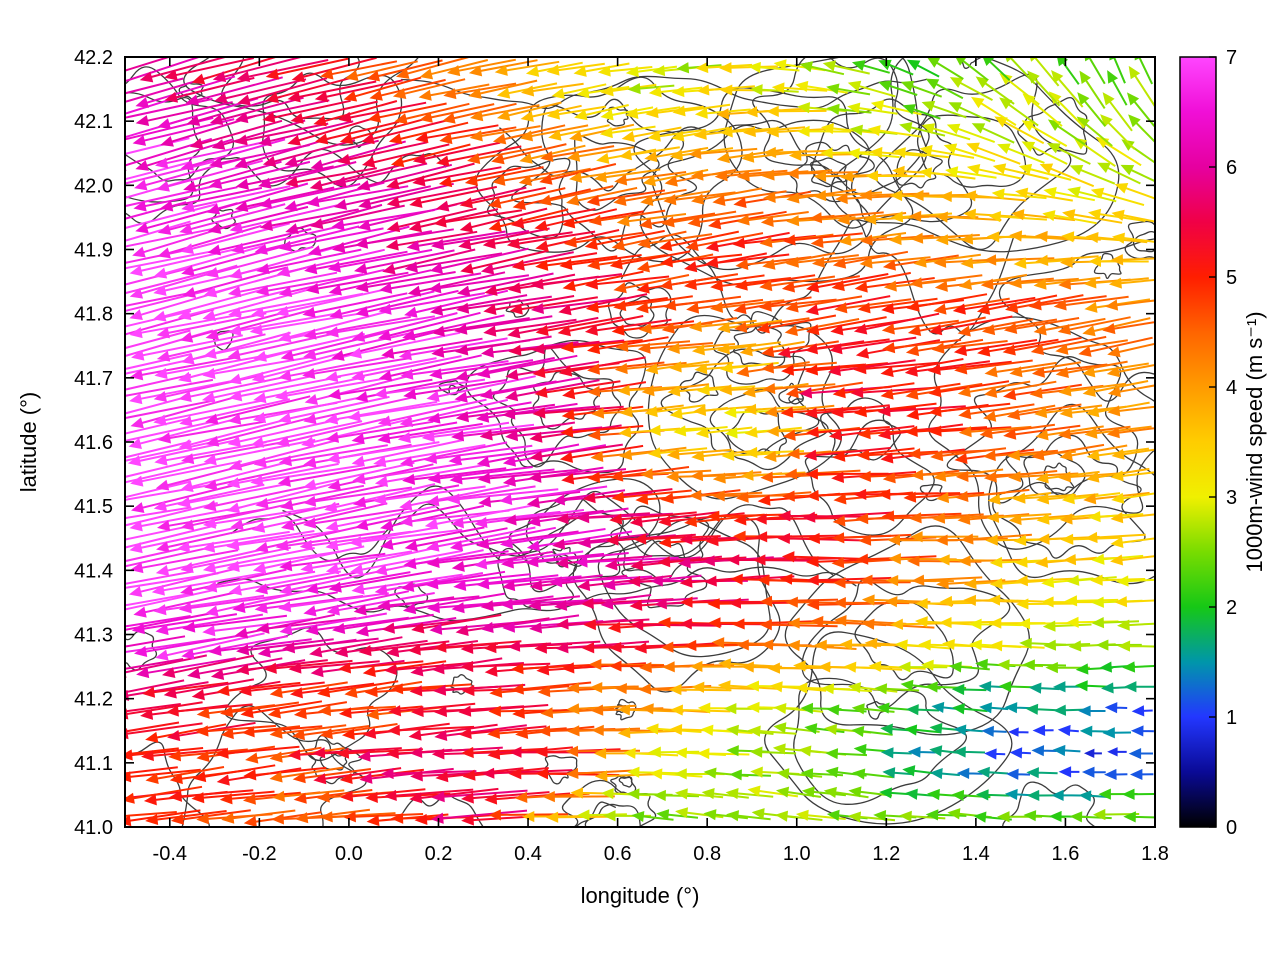 This screenshot has height=960, width=1280. I want to click on colorbar-tick-label: 7, so click(1231, 58).